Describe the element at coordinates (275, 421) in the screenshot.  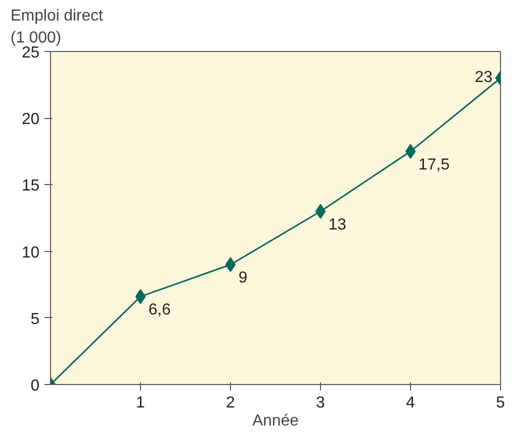
I see `x-axis-title: Année` at that location.